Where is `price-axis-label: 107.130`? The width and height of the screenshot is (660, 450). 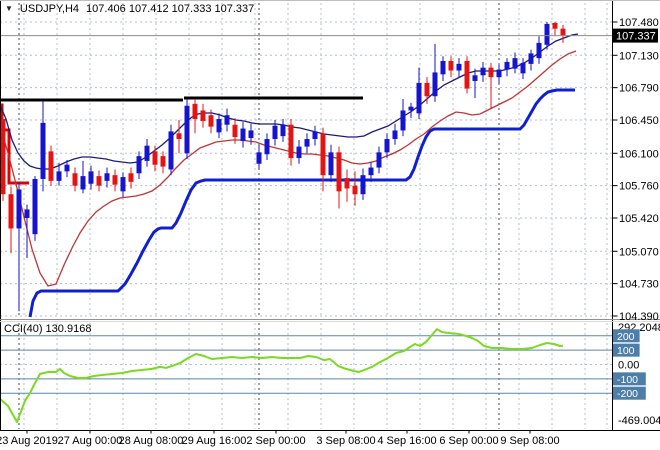 price-axis-label: 107.130 is located at coordinates (639, 56).